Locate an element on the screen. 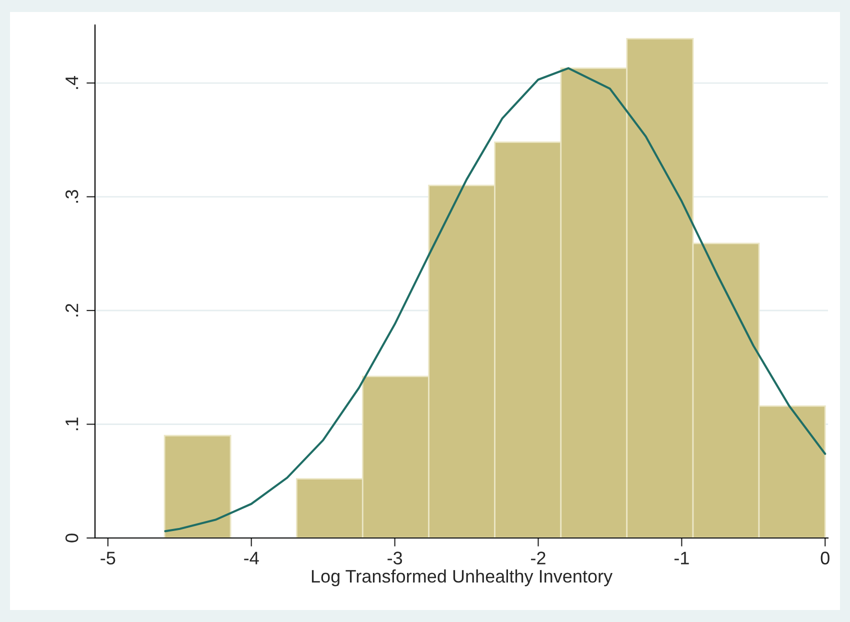 Image resolution: width=850 pixels, height=622 pixels. x-tick-label: -5 is located at coordinates (108, 558).